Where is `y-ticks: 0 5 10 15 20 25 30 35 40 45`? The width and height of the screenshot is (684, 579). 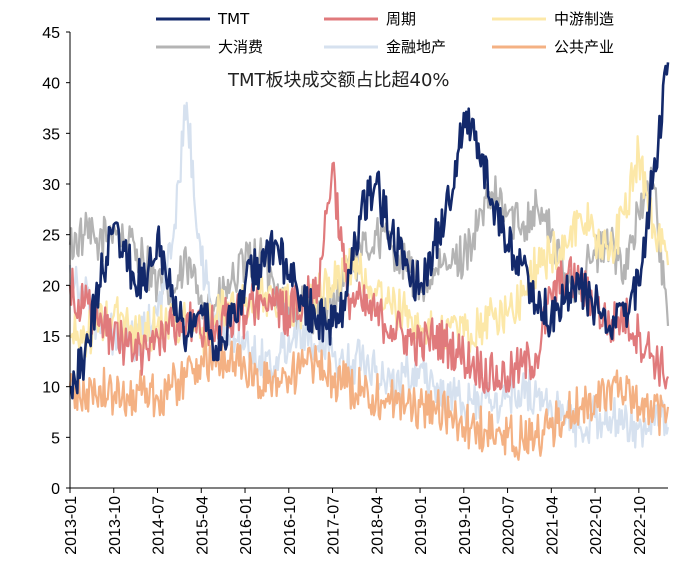
y-ticks: 0 5 10 15 20 25 30 35 40 45 is located at coordinates (56, 261).